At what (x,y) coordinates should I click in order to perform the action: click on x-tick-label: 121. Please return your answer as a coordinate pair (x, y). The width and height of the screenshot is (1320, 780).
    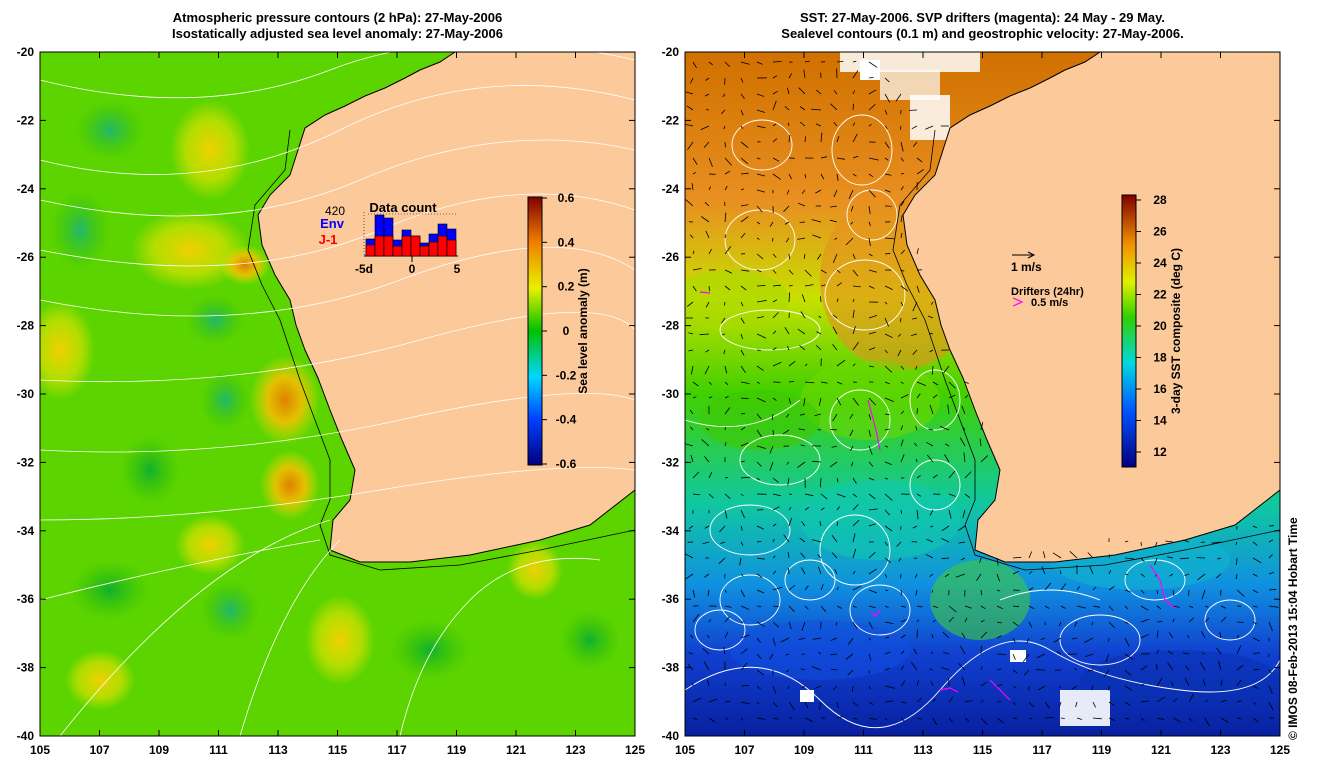
    Looking at the image, I should click on (1161, 750).